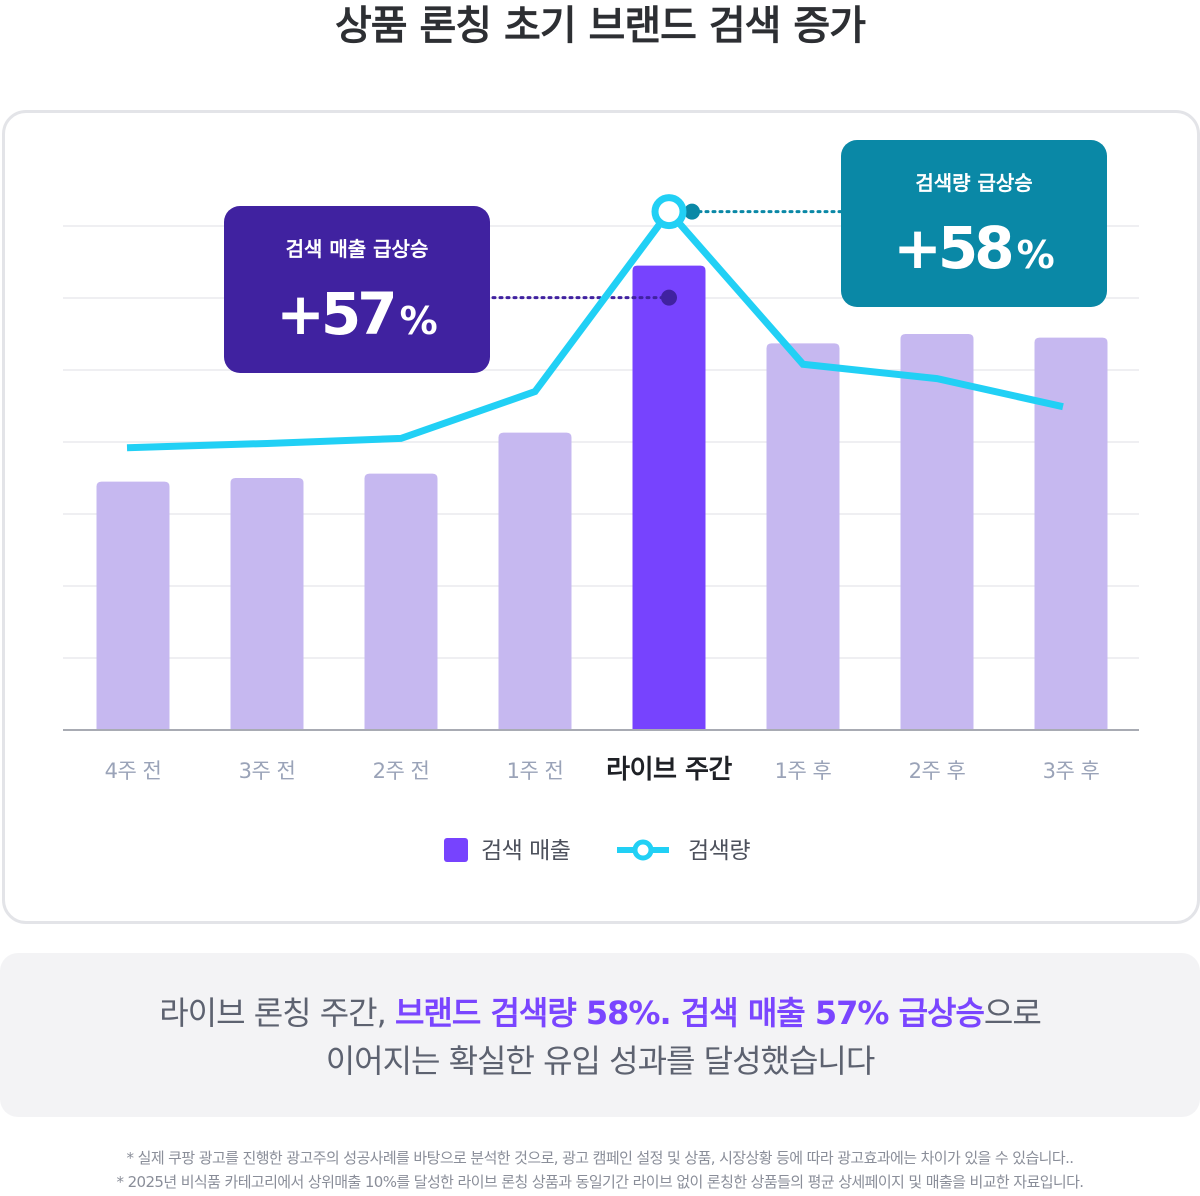 This screenshot has height=1196, width=1200. I want to click on x-tick-label: 라이브 주간, so click(669, 770).